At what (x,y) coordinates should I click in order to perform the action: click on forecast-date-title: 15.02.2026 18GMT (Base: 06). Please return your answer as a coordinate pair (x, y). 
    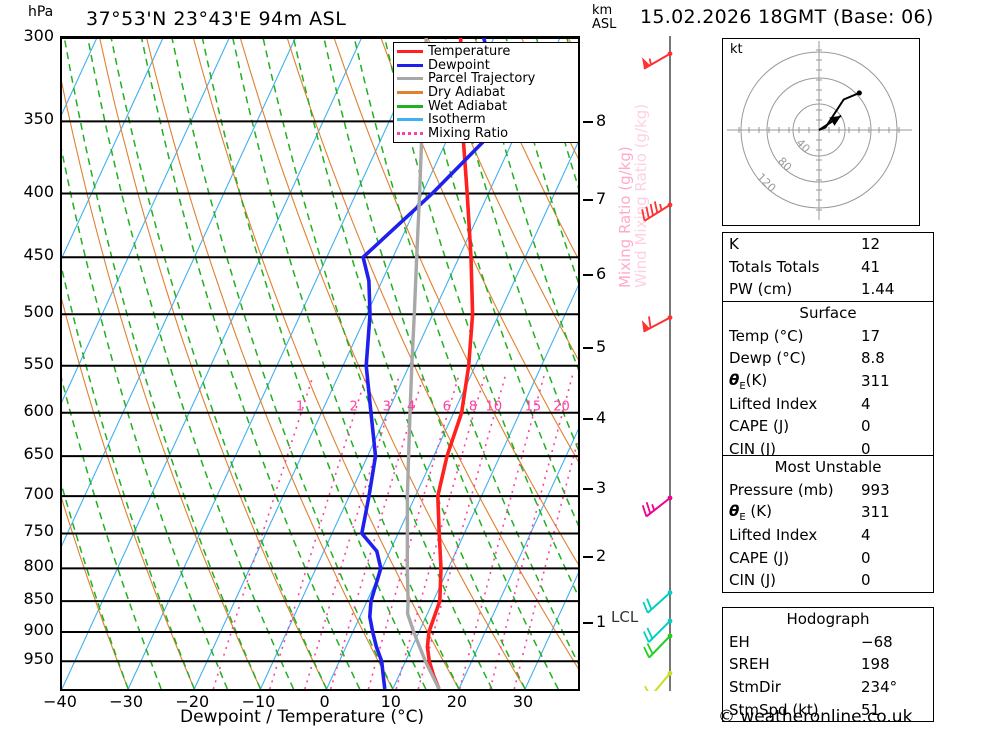
    Looking at the image, I should click on (787, 17).